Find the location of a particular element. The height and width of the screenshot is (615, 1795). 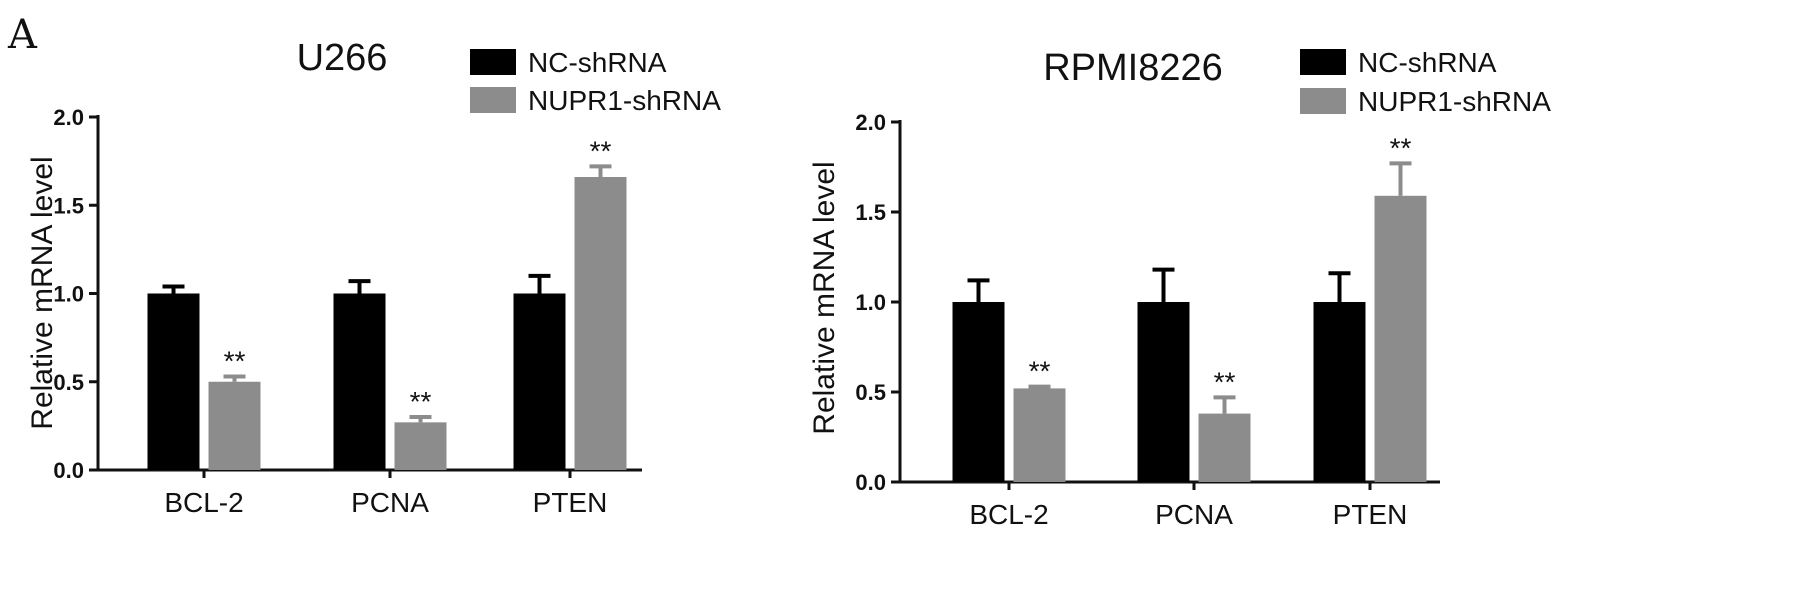

panel-label: A is located at coordinates (22, 35).